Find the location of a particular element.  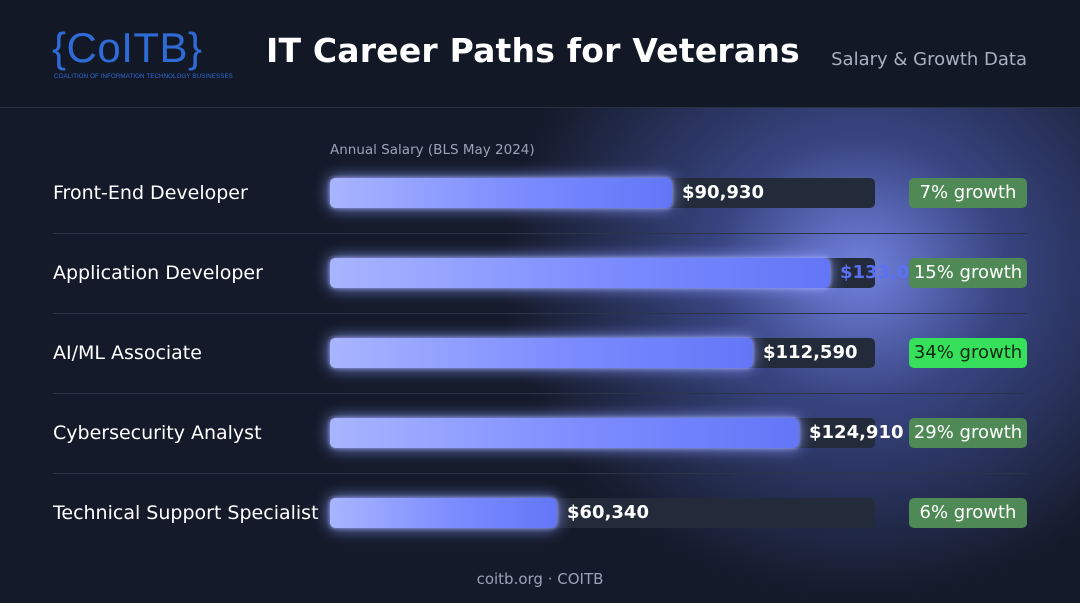

growth-badge: 7% growth is located at coordinates (968, 193).